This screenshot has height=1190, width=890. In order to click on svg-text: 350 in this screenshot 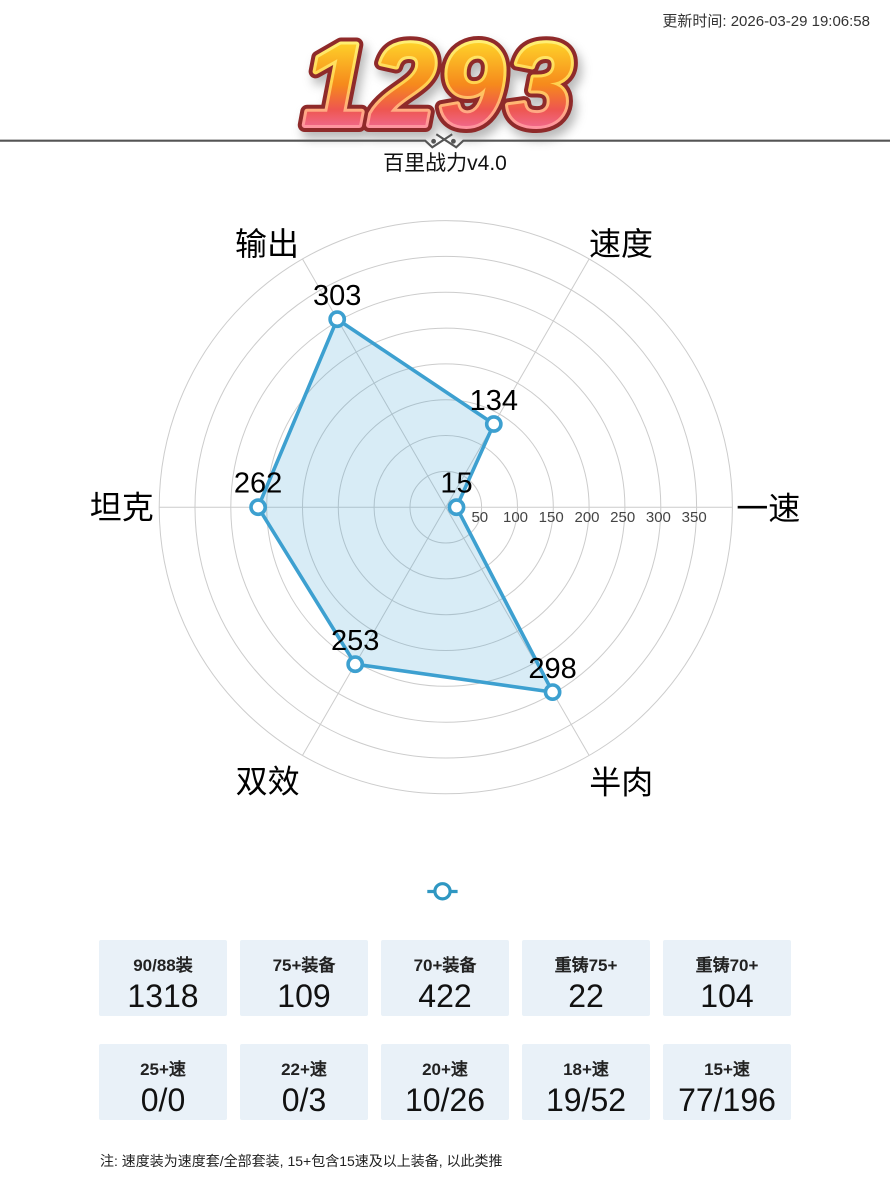, I will do `click(694, 517)`.